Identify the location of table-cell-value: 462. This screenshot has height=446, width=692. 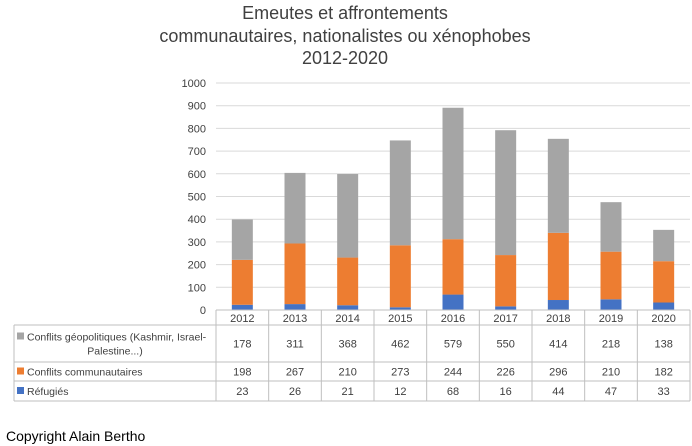
(400, 345).